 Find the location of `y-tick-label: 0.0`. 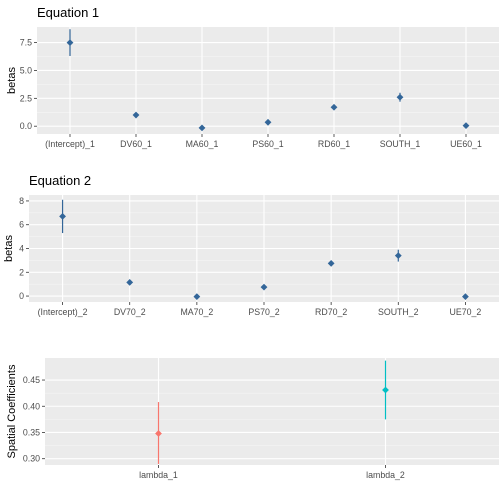

y-tick-label: 0.0 is located at coordinates (26, 126).